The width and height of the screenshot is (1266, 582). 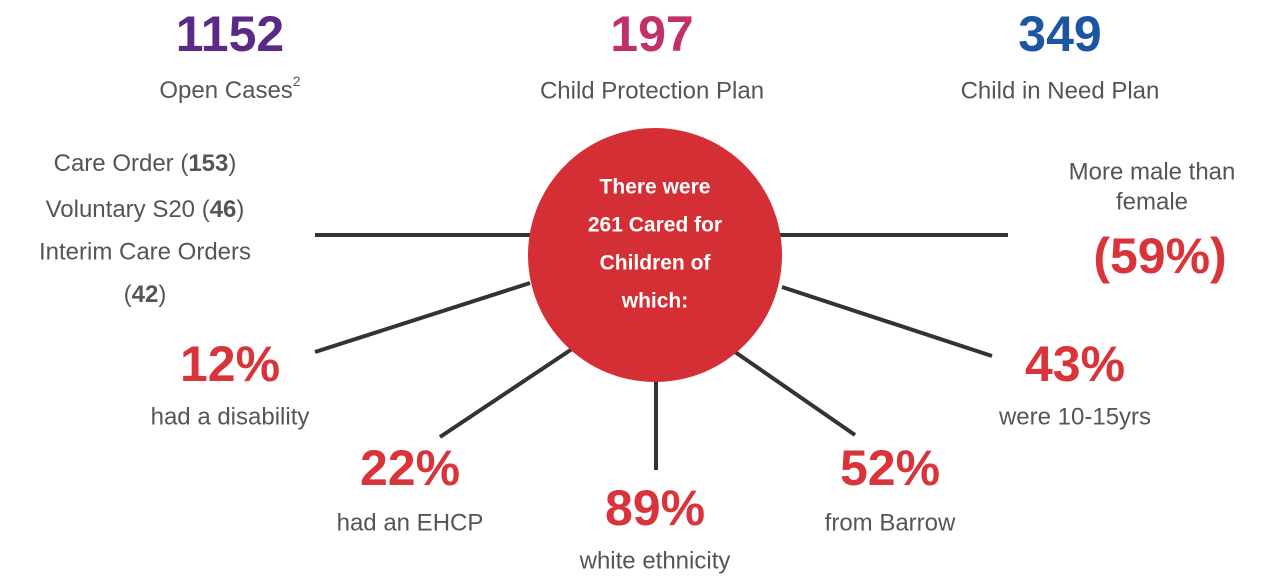 What do you see at coordinates (1075, 364) in the screenshot?
I see `fact-value: 43%` at bounding box center [1075, 364].